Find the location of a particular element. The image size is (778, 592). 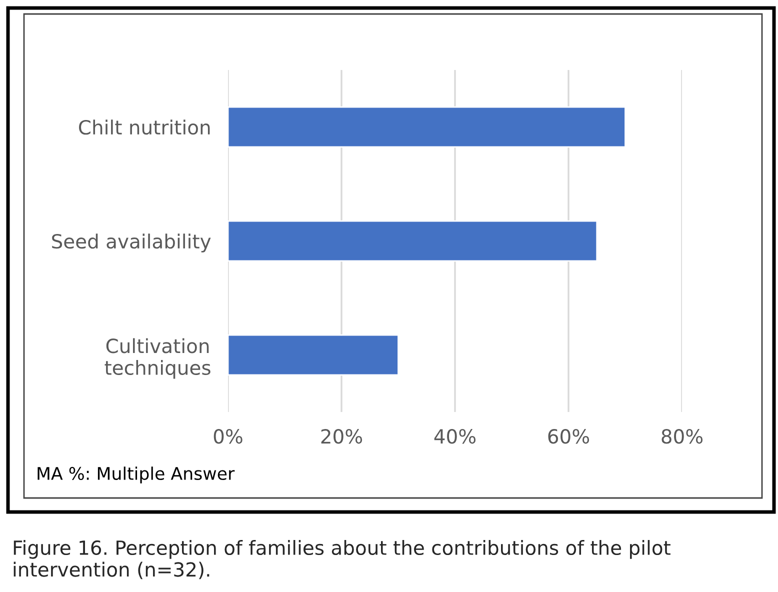

x-tick-label: 20% is located at coordinates (341, 436).